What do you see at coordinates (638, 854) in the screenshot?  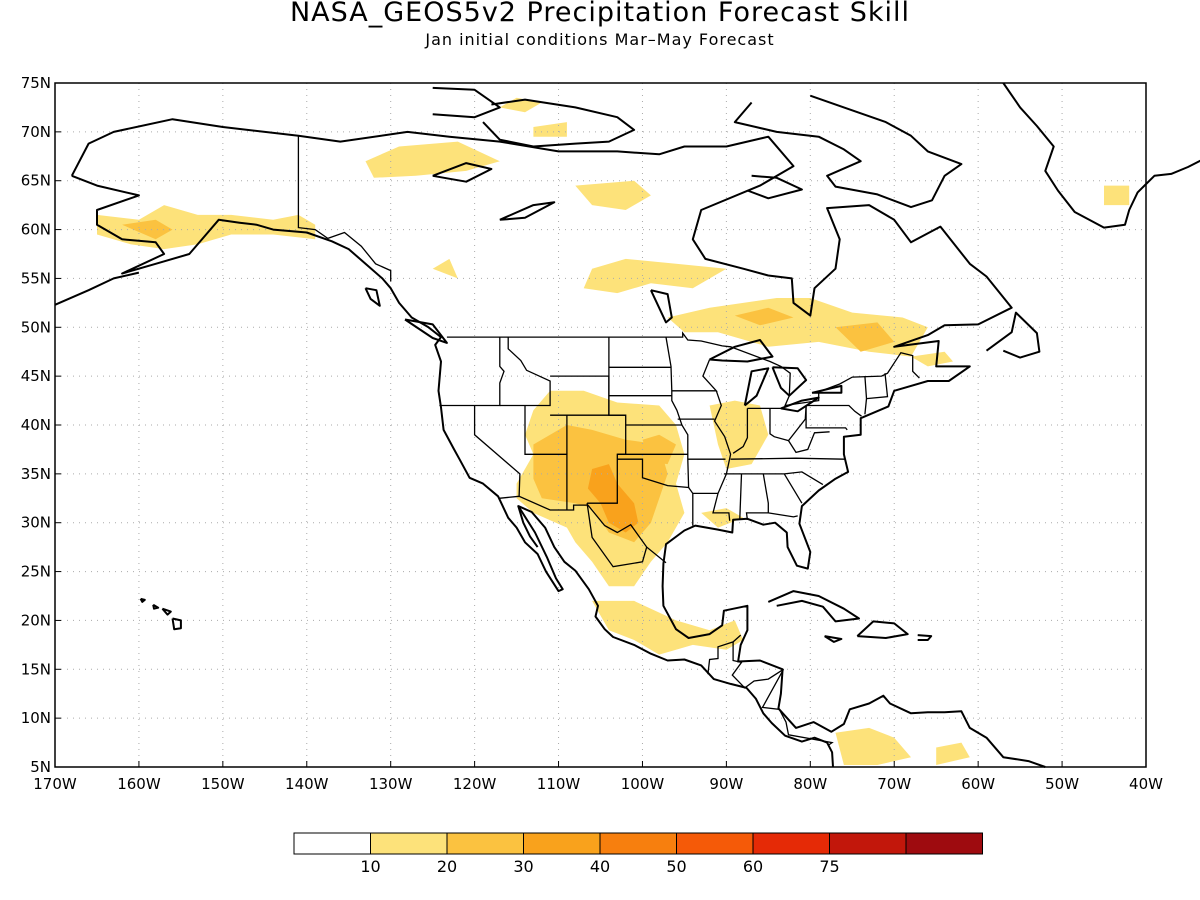 I see `colorbar: 10 20 30 40 50 60 75` at bounding box center [638, 854].